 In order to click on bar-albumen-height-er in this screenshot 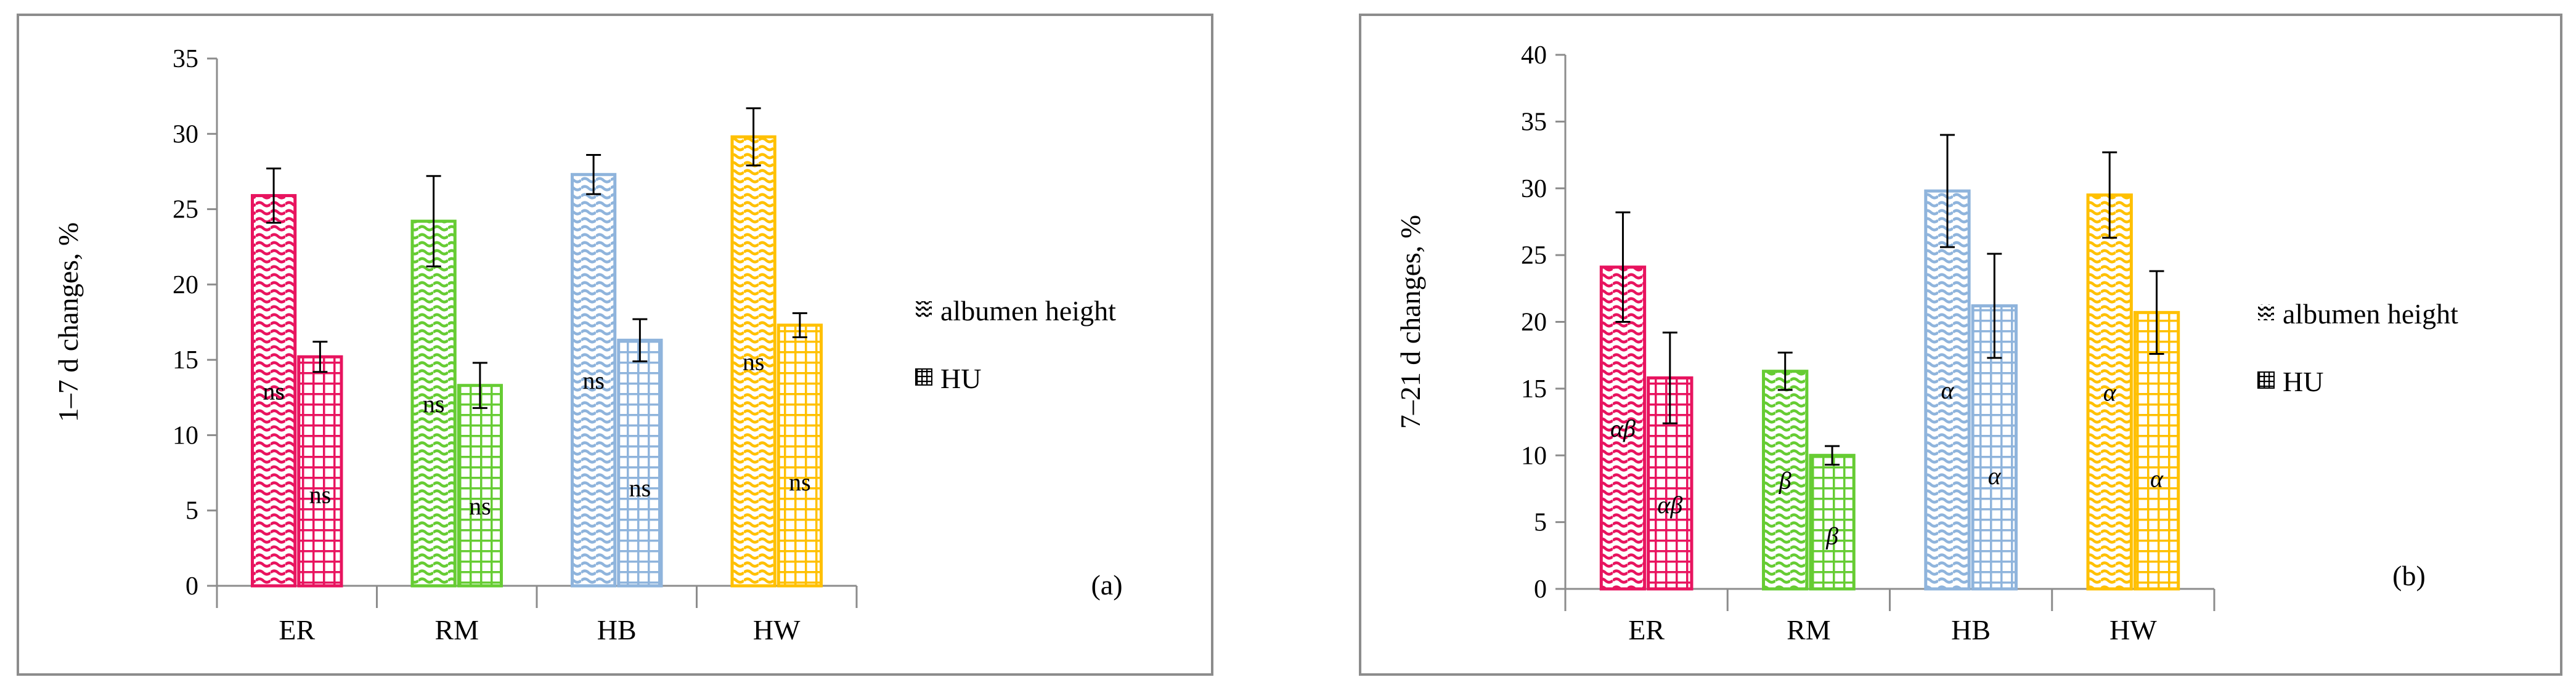, I will do `click(274, 391)`.